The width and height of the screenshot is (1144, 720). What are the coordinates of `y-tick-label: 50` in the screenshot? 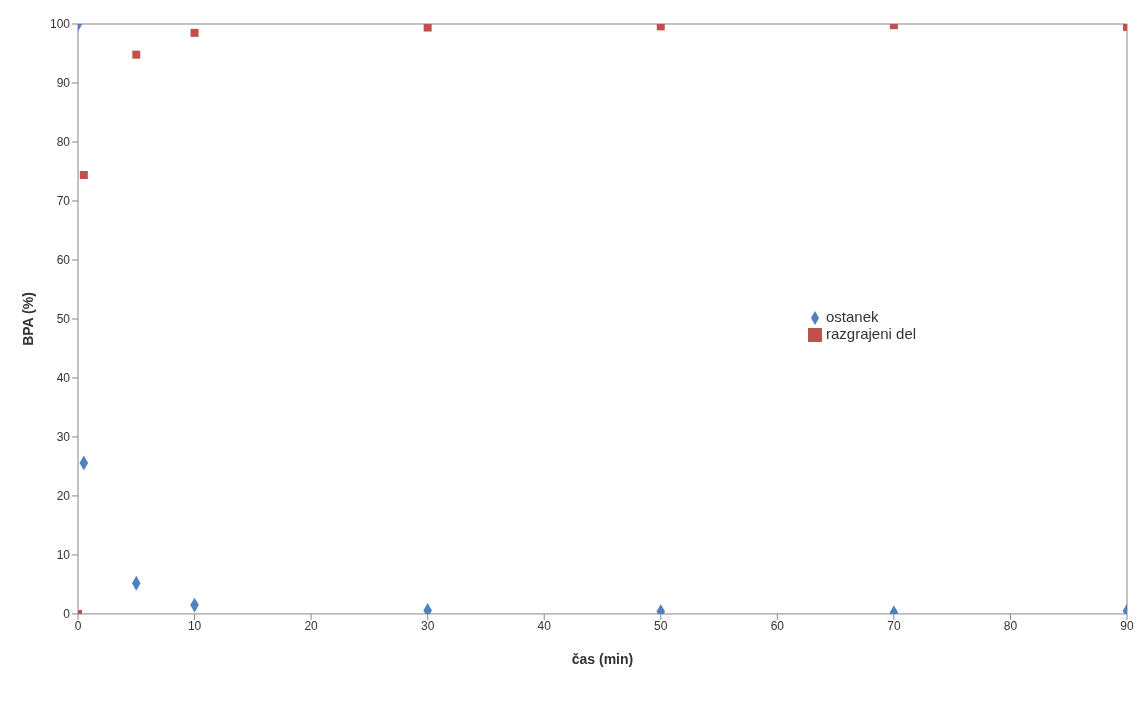 It's located at (63, 319).